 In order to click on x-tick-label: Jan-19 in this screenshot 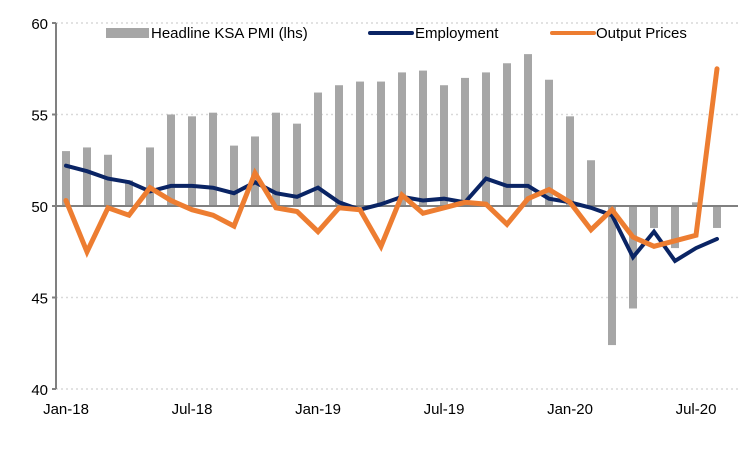, I will do `click(318, 409)`.